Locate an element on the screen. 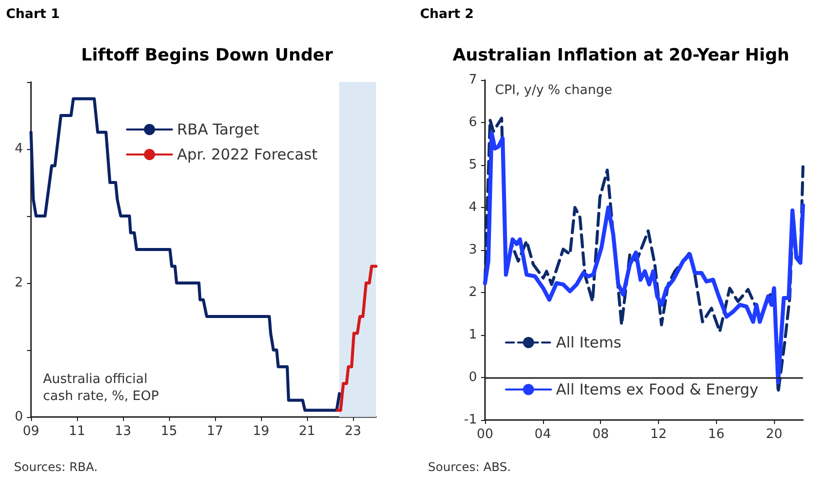 This screenshot has height=483, width=828. chart-title: Liftoff Begins Down Under is located at coordinates (207, 56).